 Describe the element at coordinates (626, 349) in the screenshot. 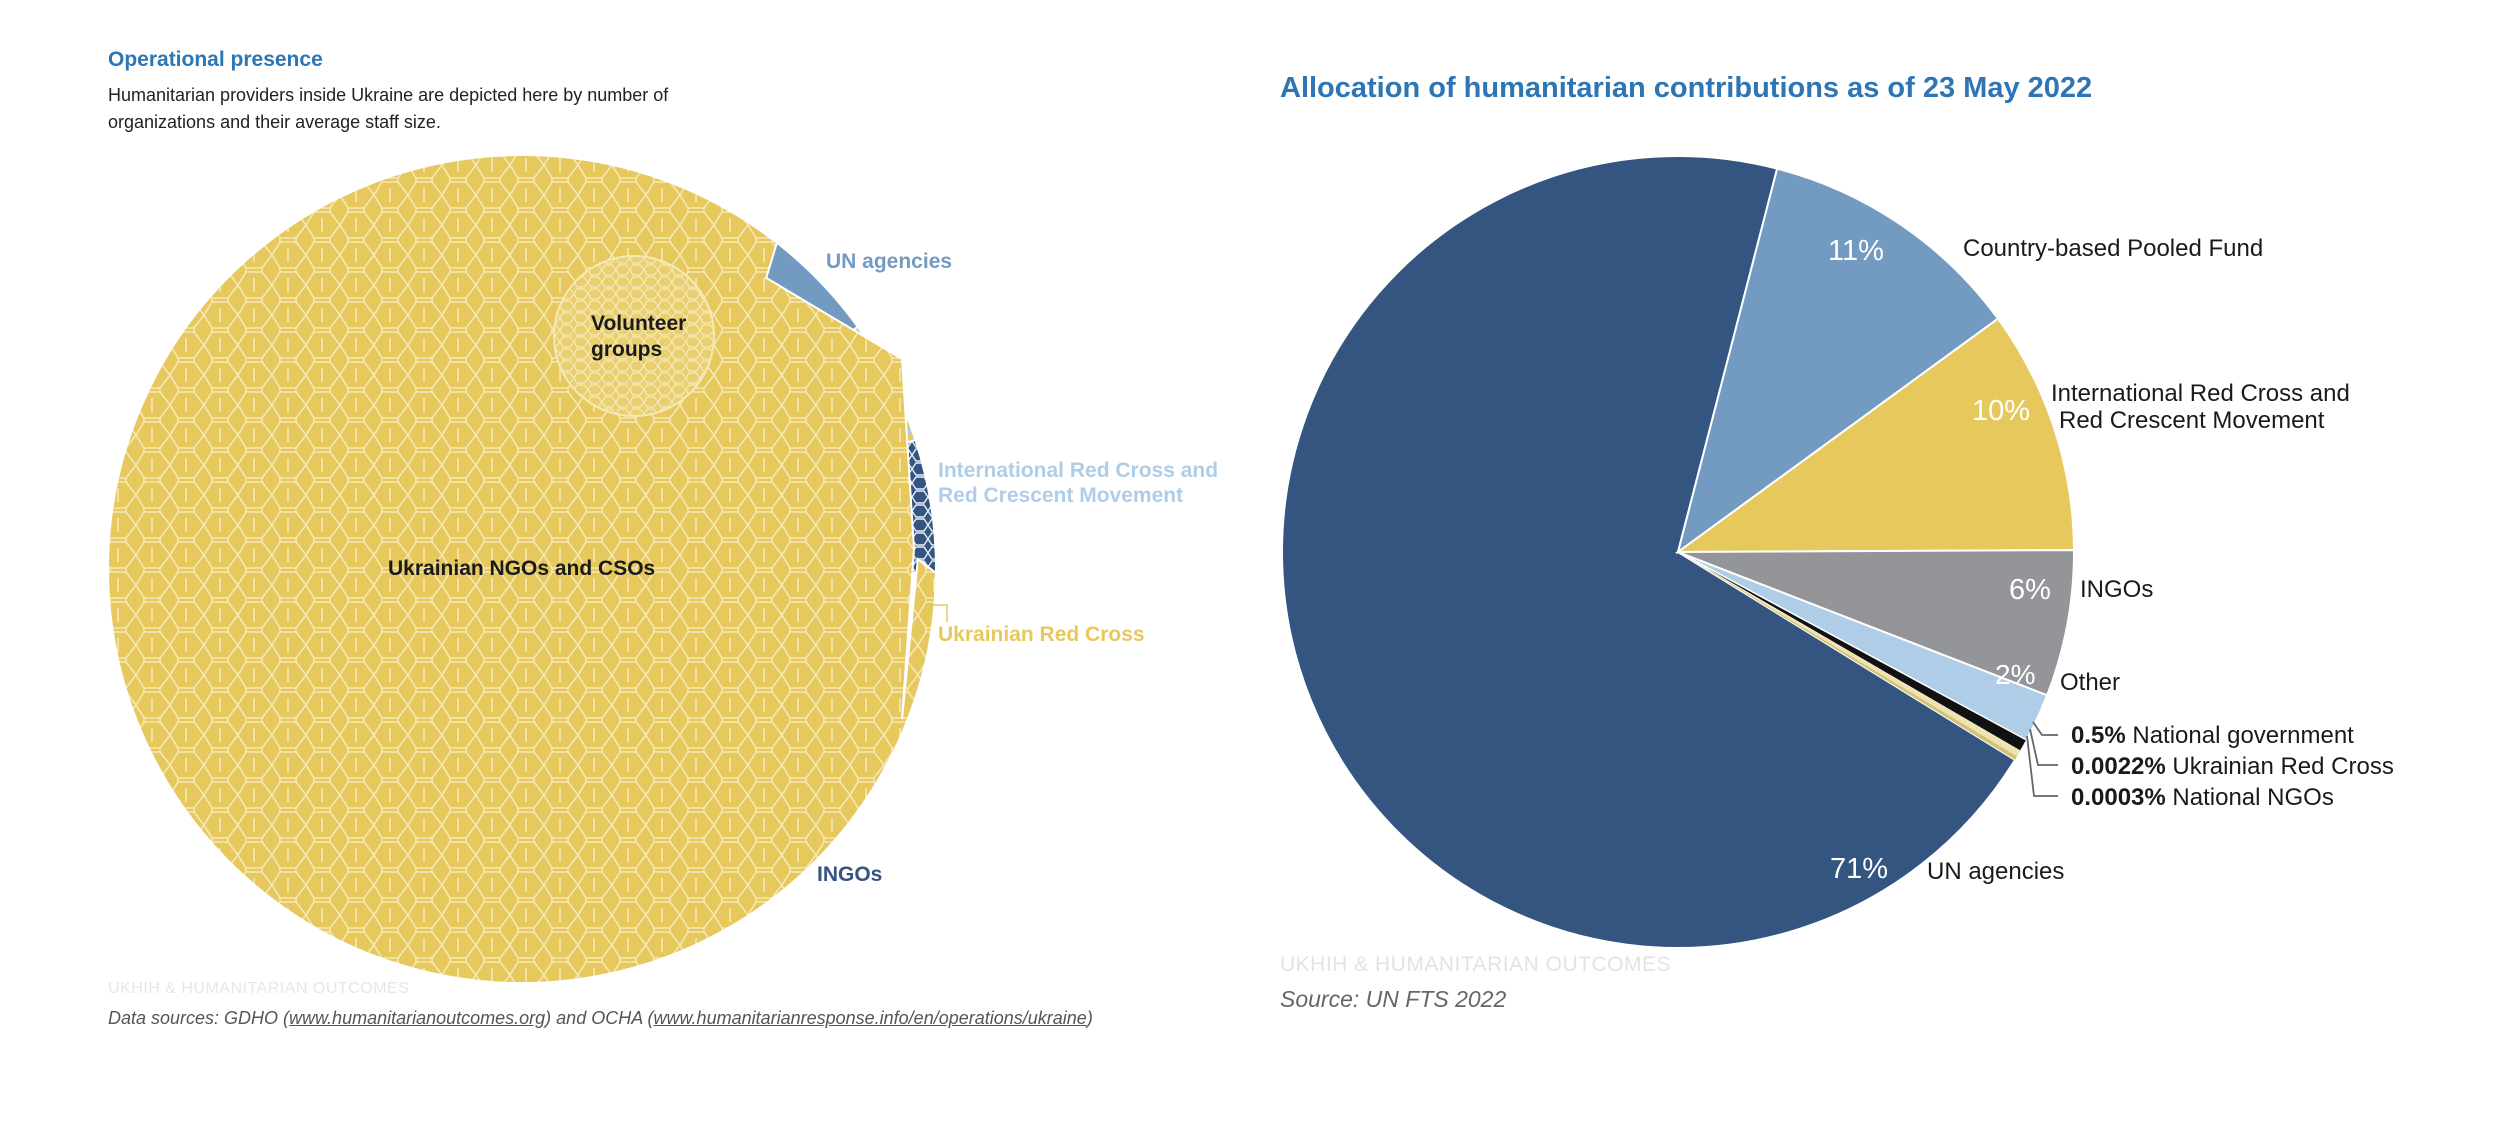

I see `volunteer-label-line2: groups` at that location.